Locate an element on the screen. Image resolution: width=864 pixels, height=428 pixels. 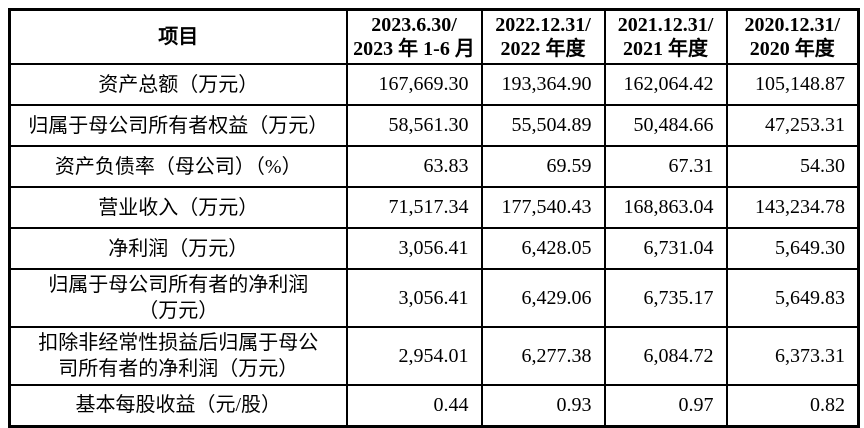
value-cell: 71,517.34 is located at coordinates (414, 207).